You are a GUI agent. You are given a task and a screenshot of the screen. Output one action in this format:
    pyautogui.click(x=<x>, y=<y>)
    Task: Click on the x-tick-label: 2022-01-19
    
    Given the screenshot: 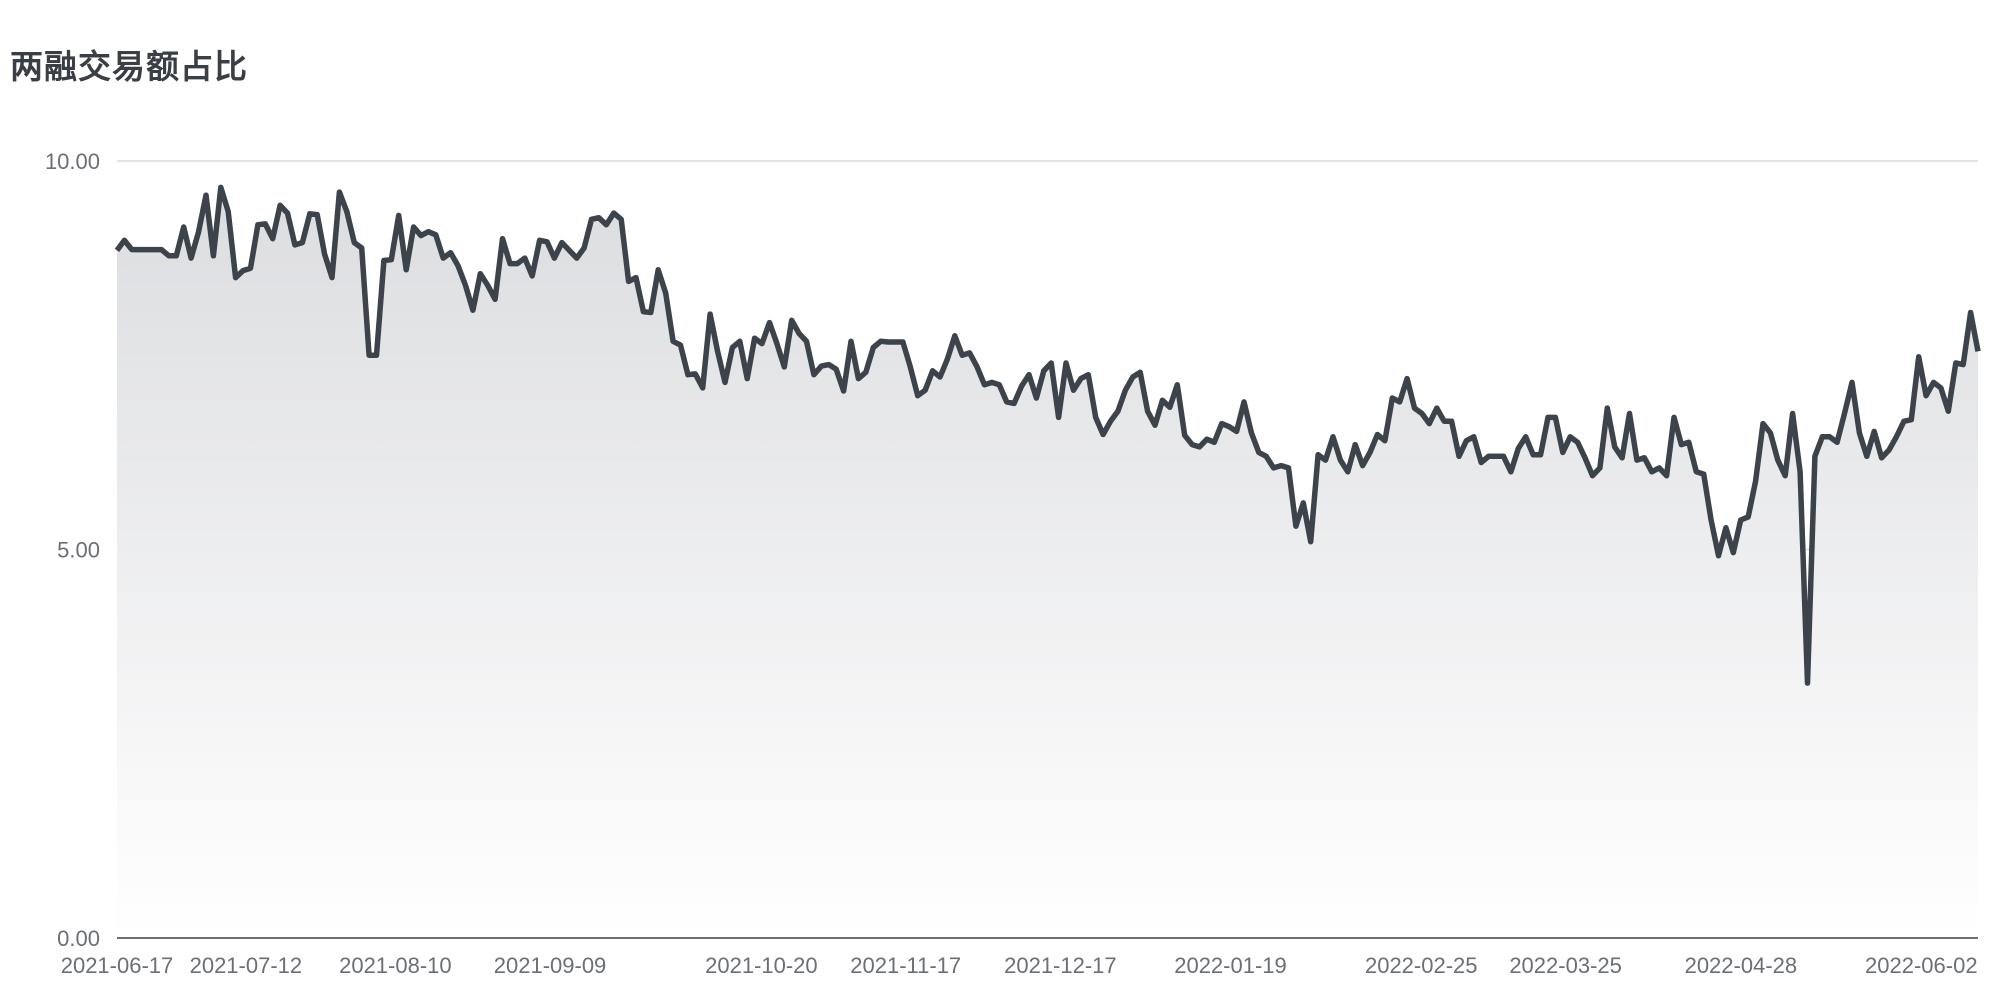 What is the action you would take?
    pyautogui.click(x=1230, y=965)
    